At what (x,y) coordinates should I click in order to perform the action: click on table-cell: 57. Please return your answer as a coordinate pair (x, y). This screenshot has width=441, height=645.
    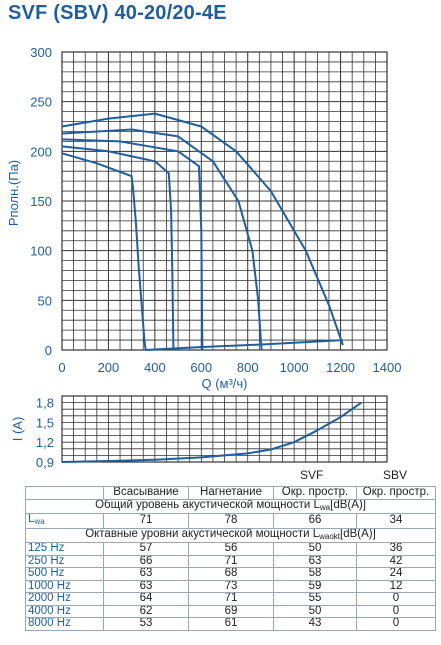
    Looking at the image, I should click on (146, 549).